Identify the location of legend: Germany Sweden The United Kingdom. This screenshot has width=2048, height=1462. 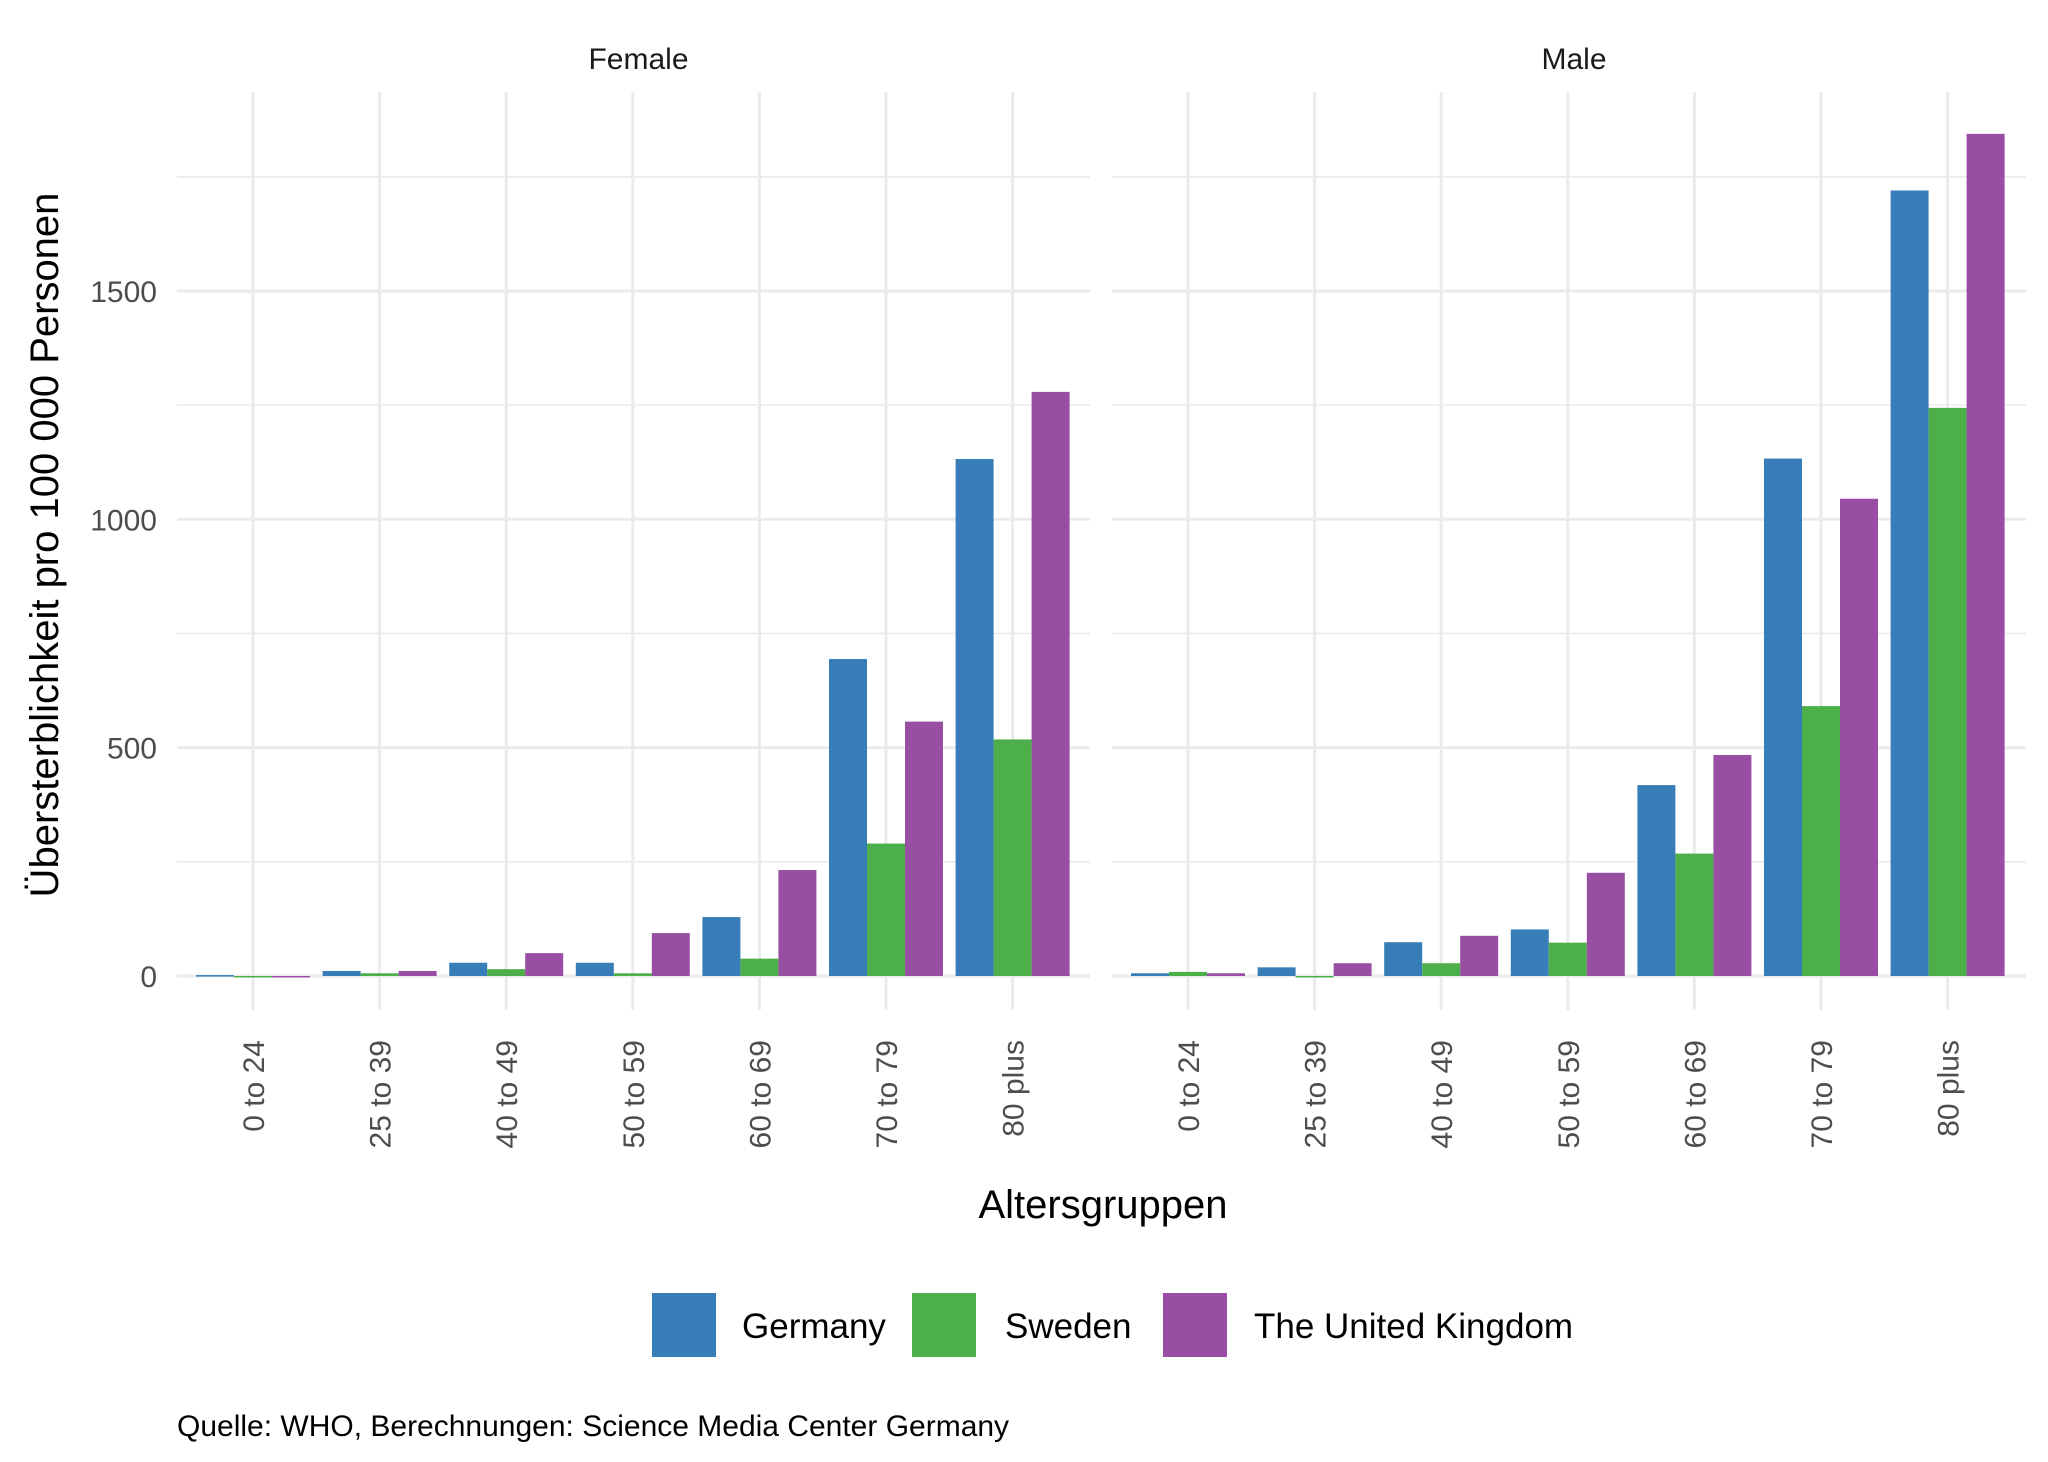
(1112, 1325).